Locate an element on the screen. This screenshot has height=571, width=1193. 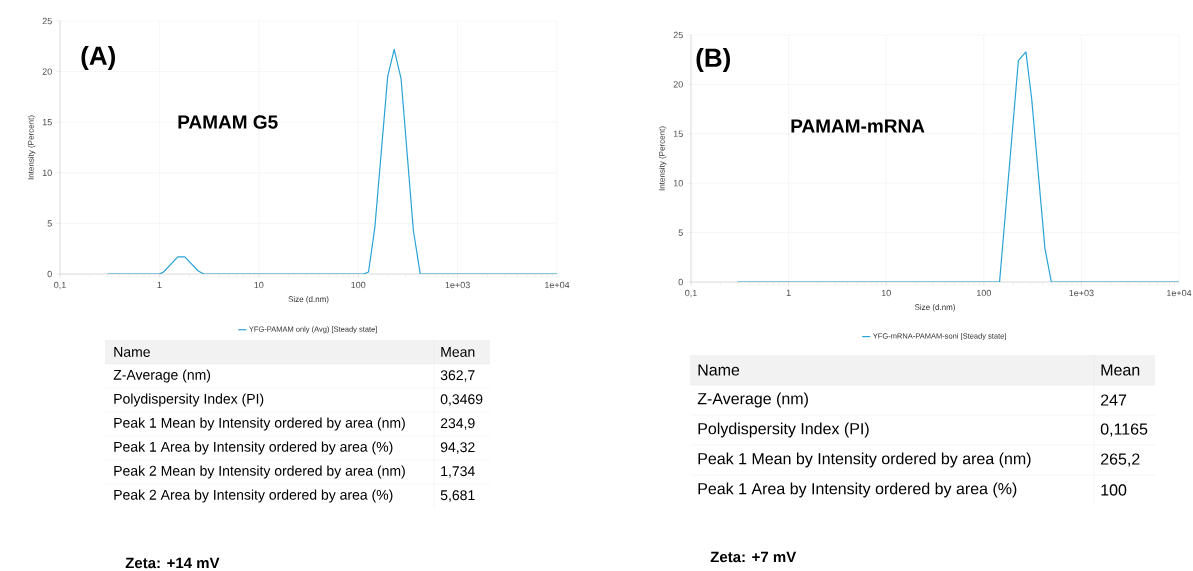
text: PAMAM G5 is located at coordinates (228, 122).